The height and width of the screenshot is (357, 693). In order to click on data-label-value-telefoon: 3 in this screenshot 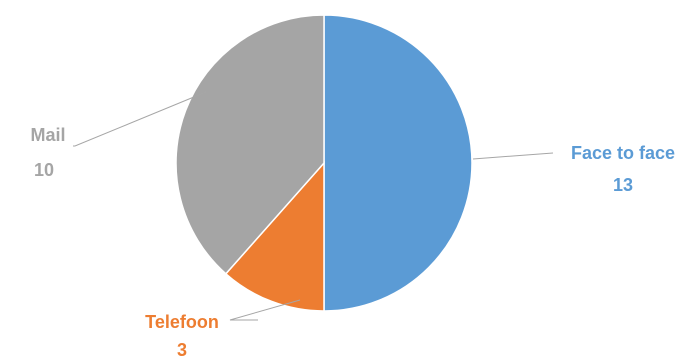, I will do `click(182, 348)`.